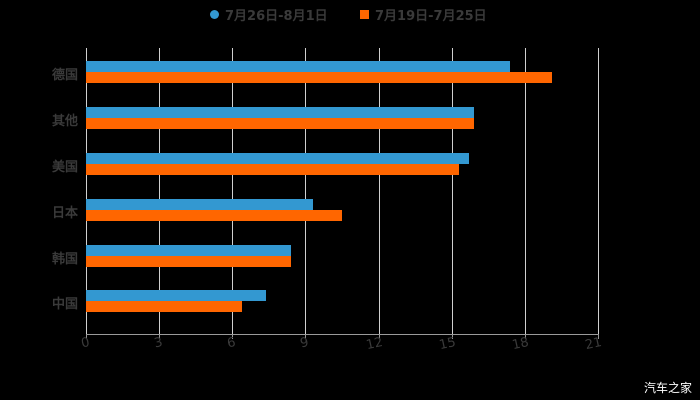  Describe the element at coordinates (447, 344) in the screenshot. I see `x-tick-label: 15` at that location.